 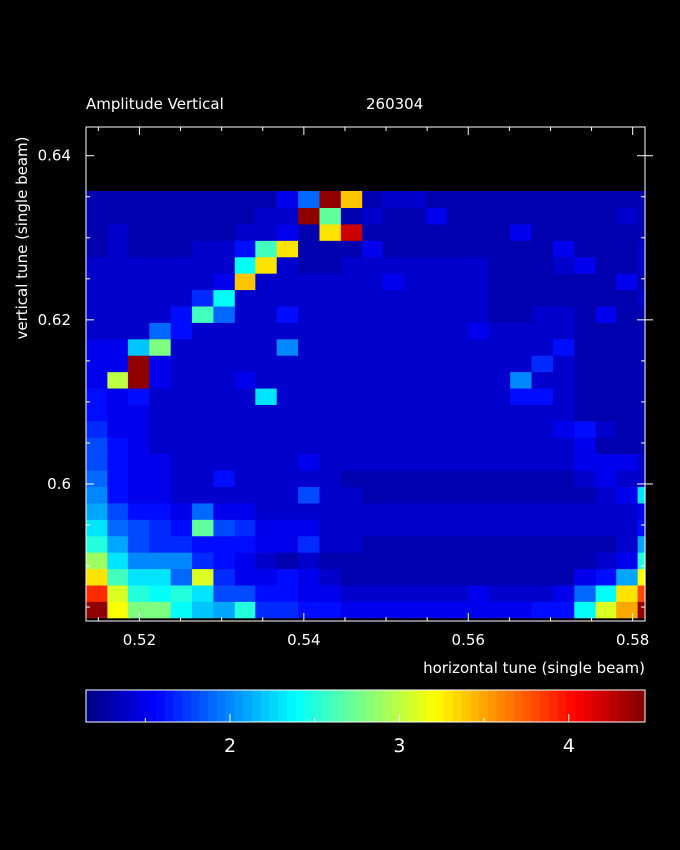 What do you see at coordinates (230, 746) in the screenshot?
I see `colorbar-tick-label: 2` at bounding box center [230, 746].